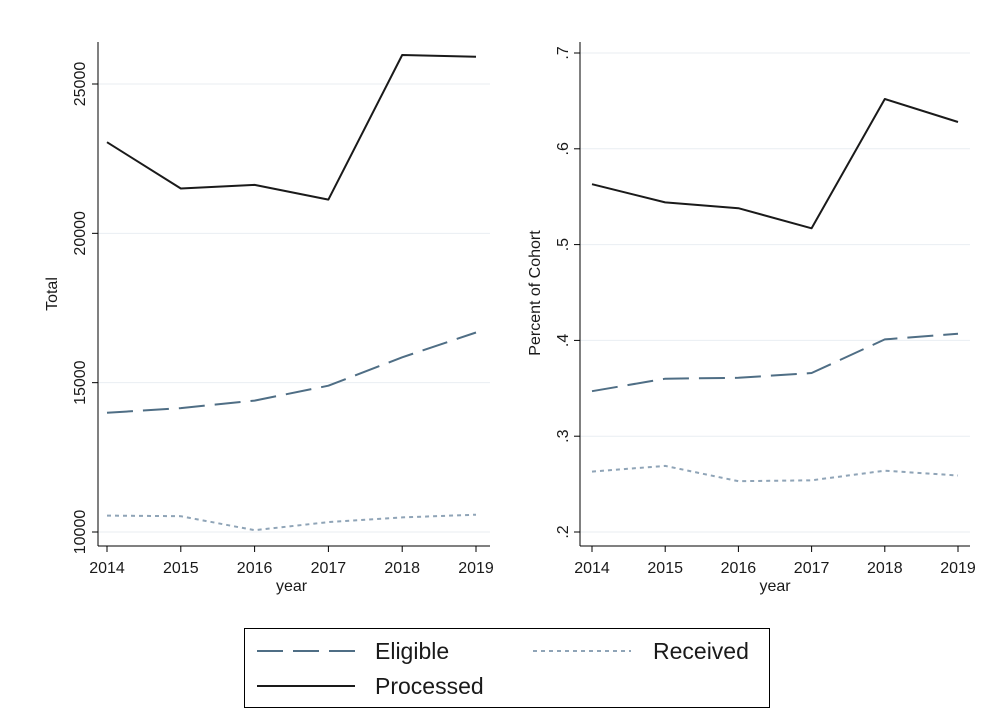  What do you see at coordinates (563, 340) in the screenshot?
I see `y-tick-label: .4` at bounding box center [563, 340].